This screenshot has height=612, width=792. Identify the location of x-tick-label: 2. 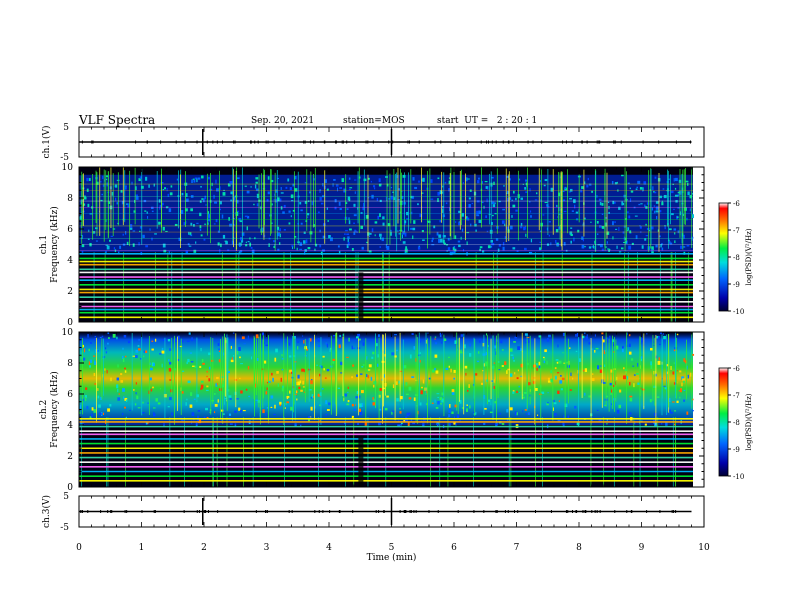
(204, 548).